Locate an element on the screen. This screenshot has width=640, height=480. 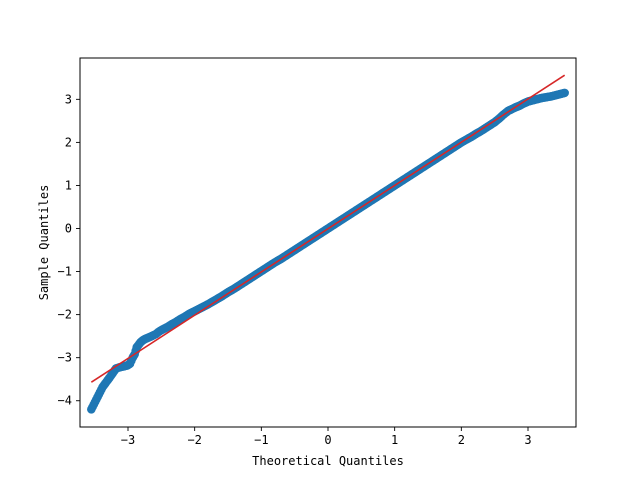
x-axis-ticks: −3 −2 −1 0 1 2 3 is located at coordinates (326, 437).